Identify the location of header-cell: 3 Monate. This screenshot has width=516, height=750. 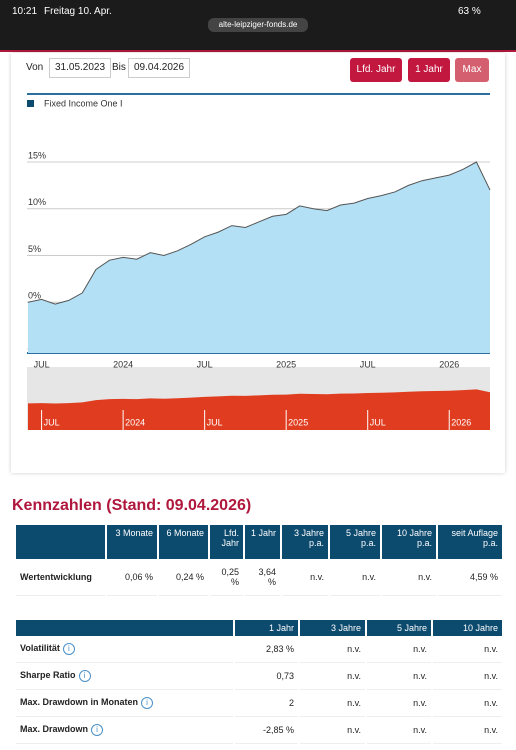
(132, 542).